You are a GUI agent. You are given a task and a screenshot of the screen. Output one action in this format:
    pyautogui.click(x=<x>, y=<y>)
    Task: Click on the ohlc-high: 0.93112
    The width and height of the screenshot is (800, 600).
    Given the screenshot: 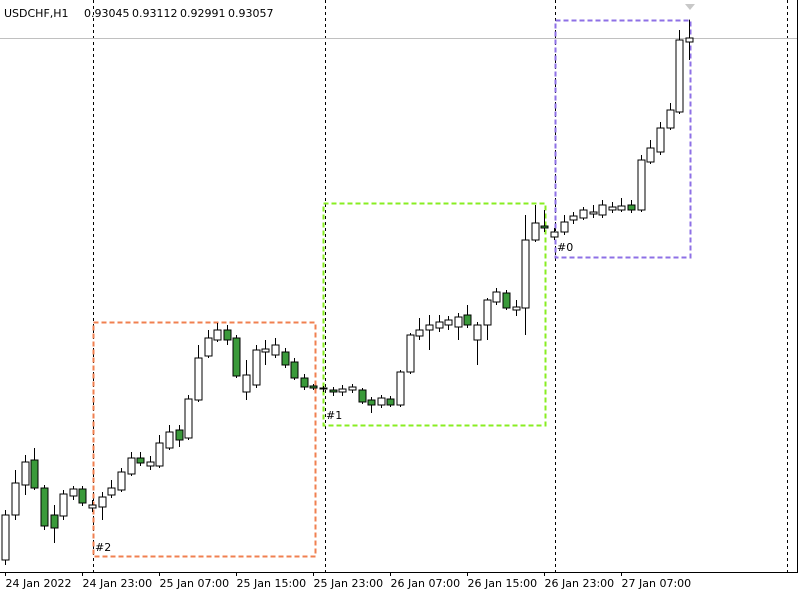 What is the action you would take?
    pyautogui.click(x=155, y=13)
    